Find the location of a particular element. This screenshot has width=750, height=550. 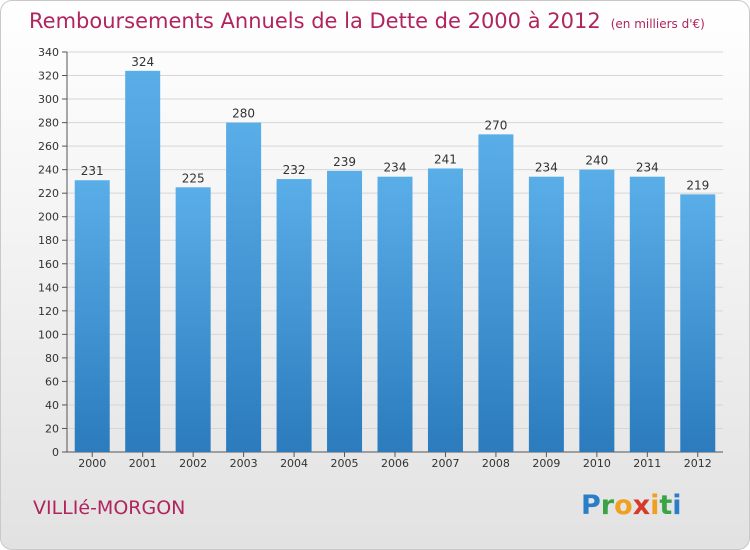

y-tick-label: 220 is located at coordinates (48, 193).